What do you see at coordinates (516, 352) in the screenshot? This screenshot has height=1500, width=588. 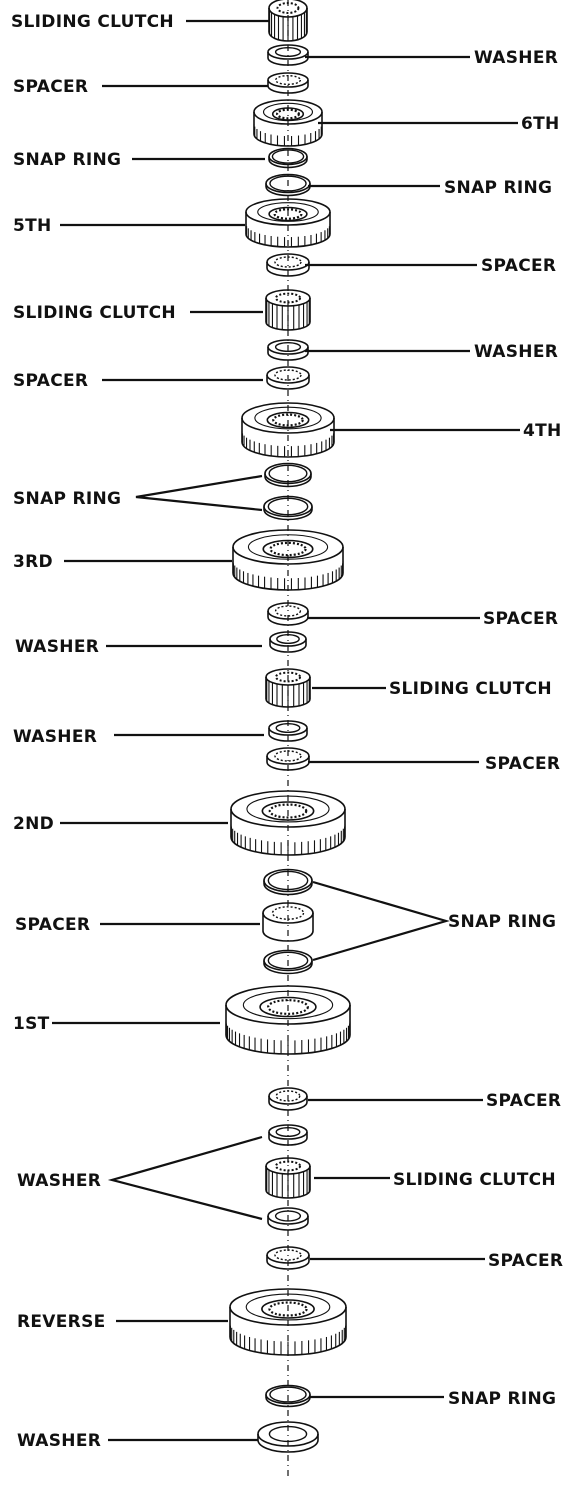 I see `label-washer-r2: WASHER` at bounding box center [516, 352].